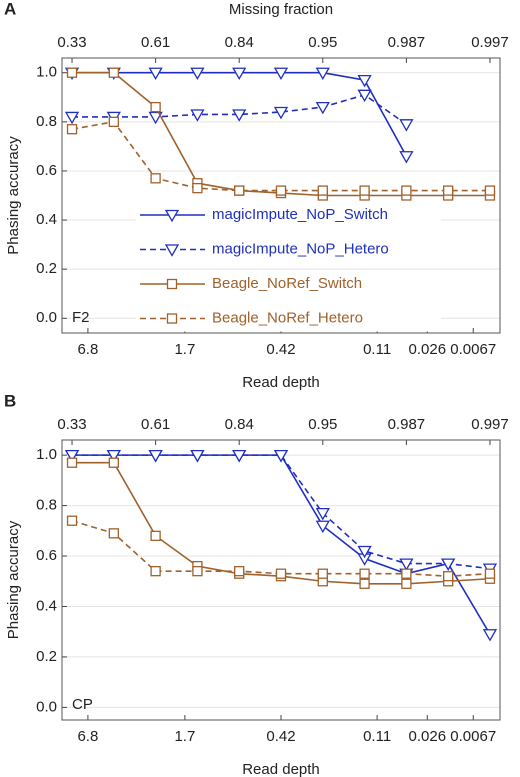 The height and width of the screenshot is (777, 520). Describe the element at coordinates (490, 424) in the screenshot. I see `x-top-tick-label: 0.997` at that location.